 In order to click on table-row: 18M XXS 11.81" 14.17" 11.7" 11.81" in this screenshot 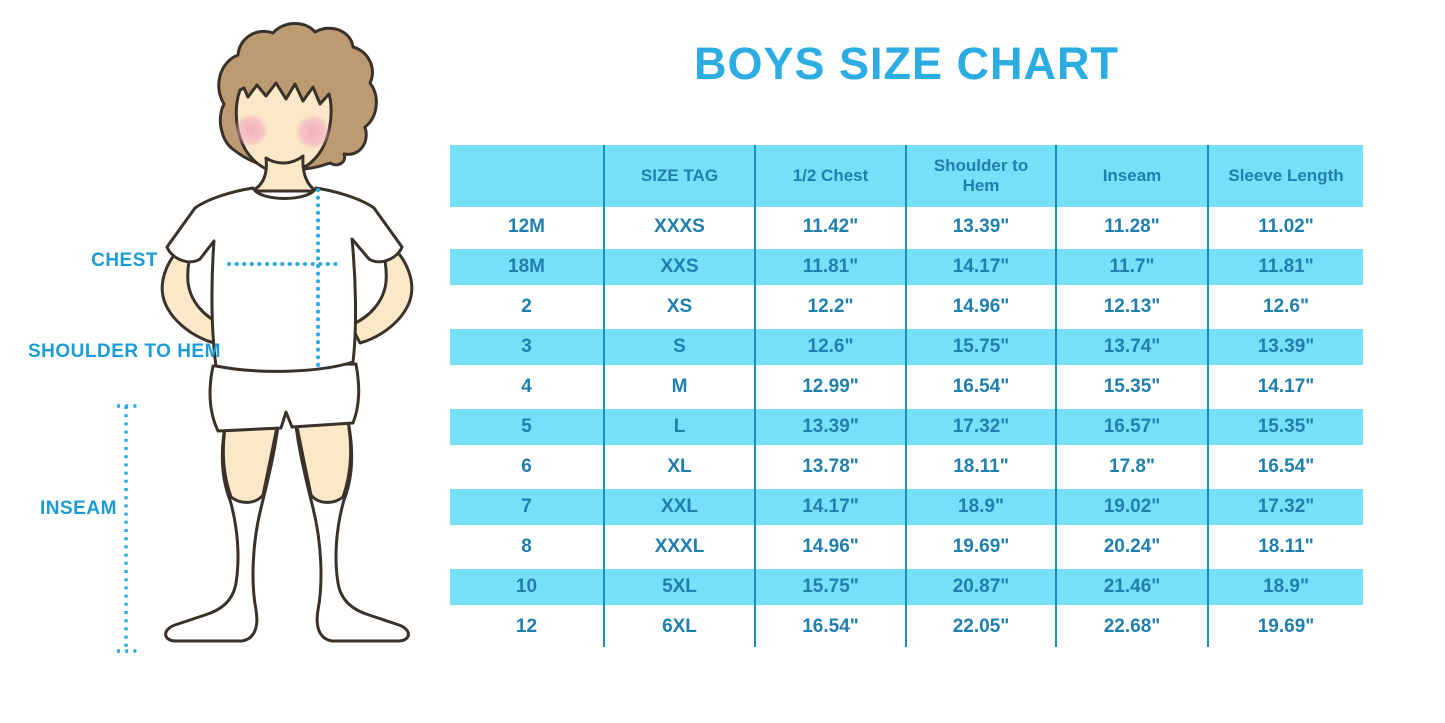, I will do `click(906, 267)`.